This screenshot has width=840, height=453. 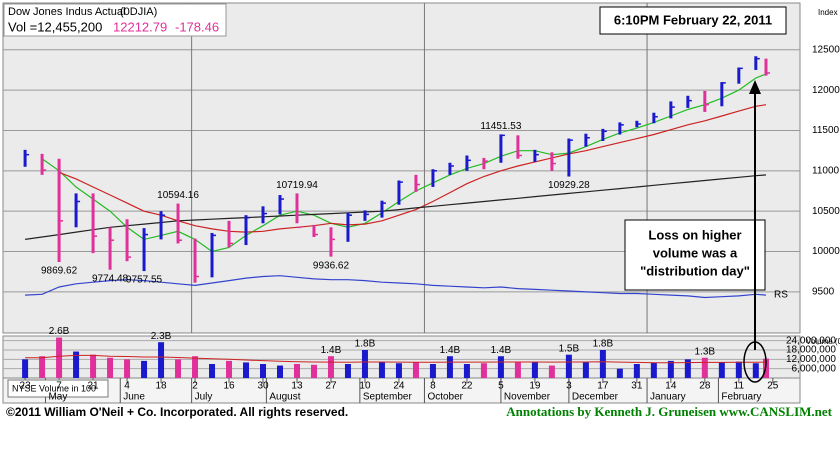 What do you see at coordinates (138, 12) in the screenshot?
I see `symbol: (0DJIA)` at bounding box center [138, 12].